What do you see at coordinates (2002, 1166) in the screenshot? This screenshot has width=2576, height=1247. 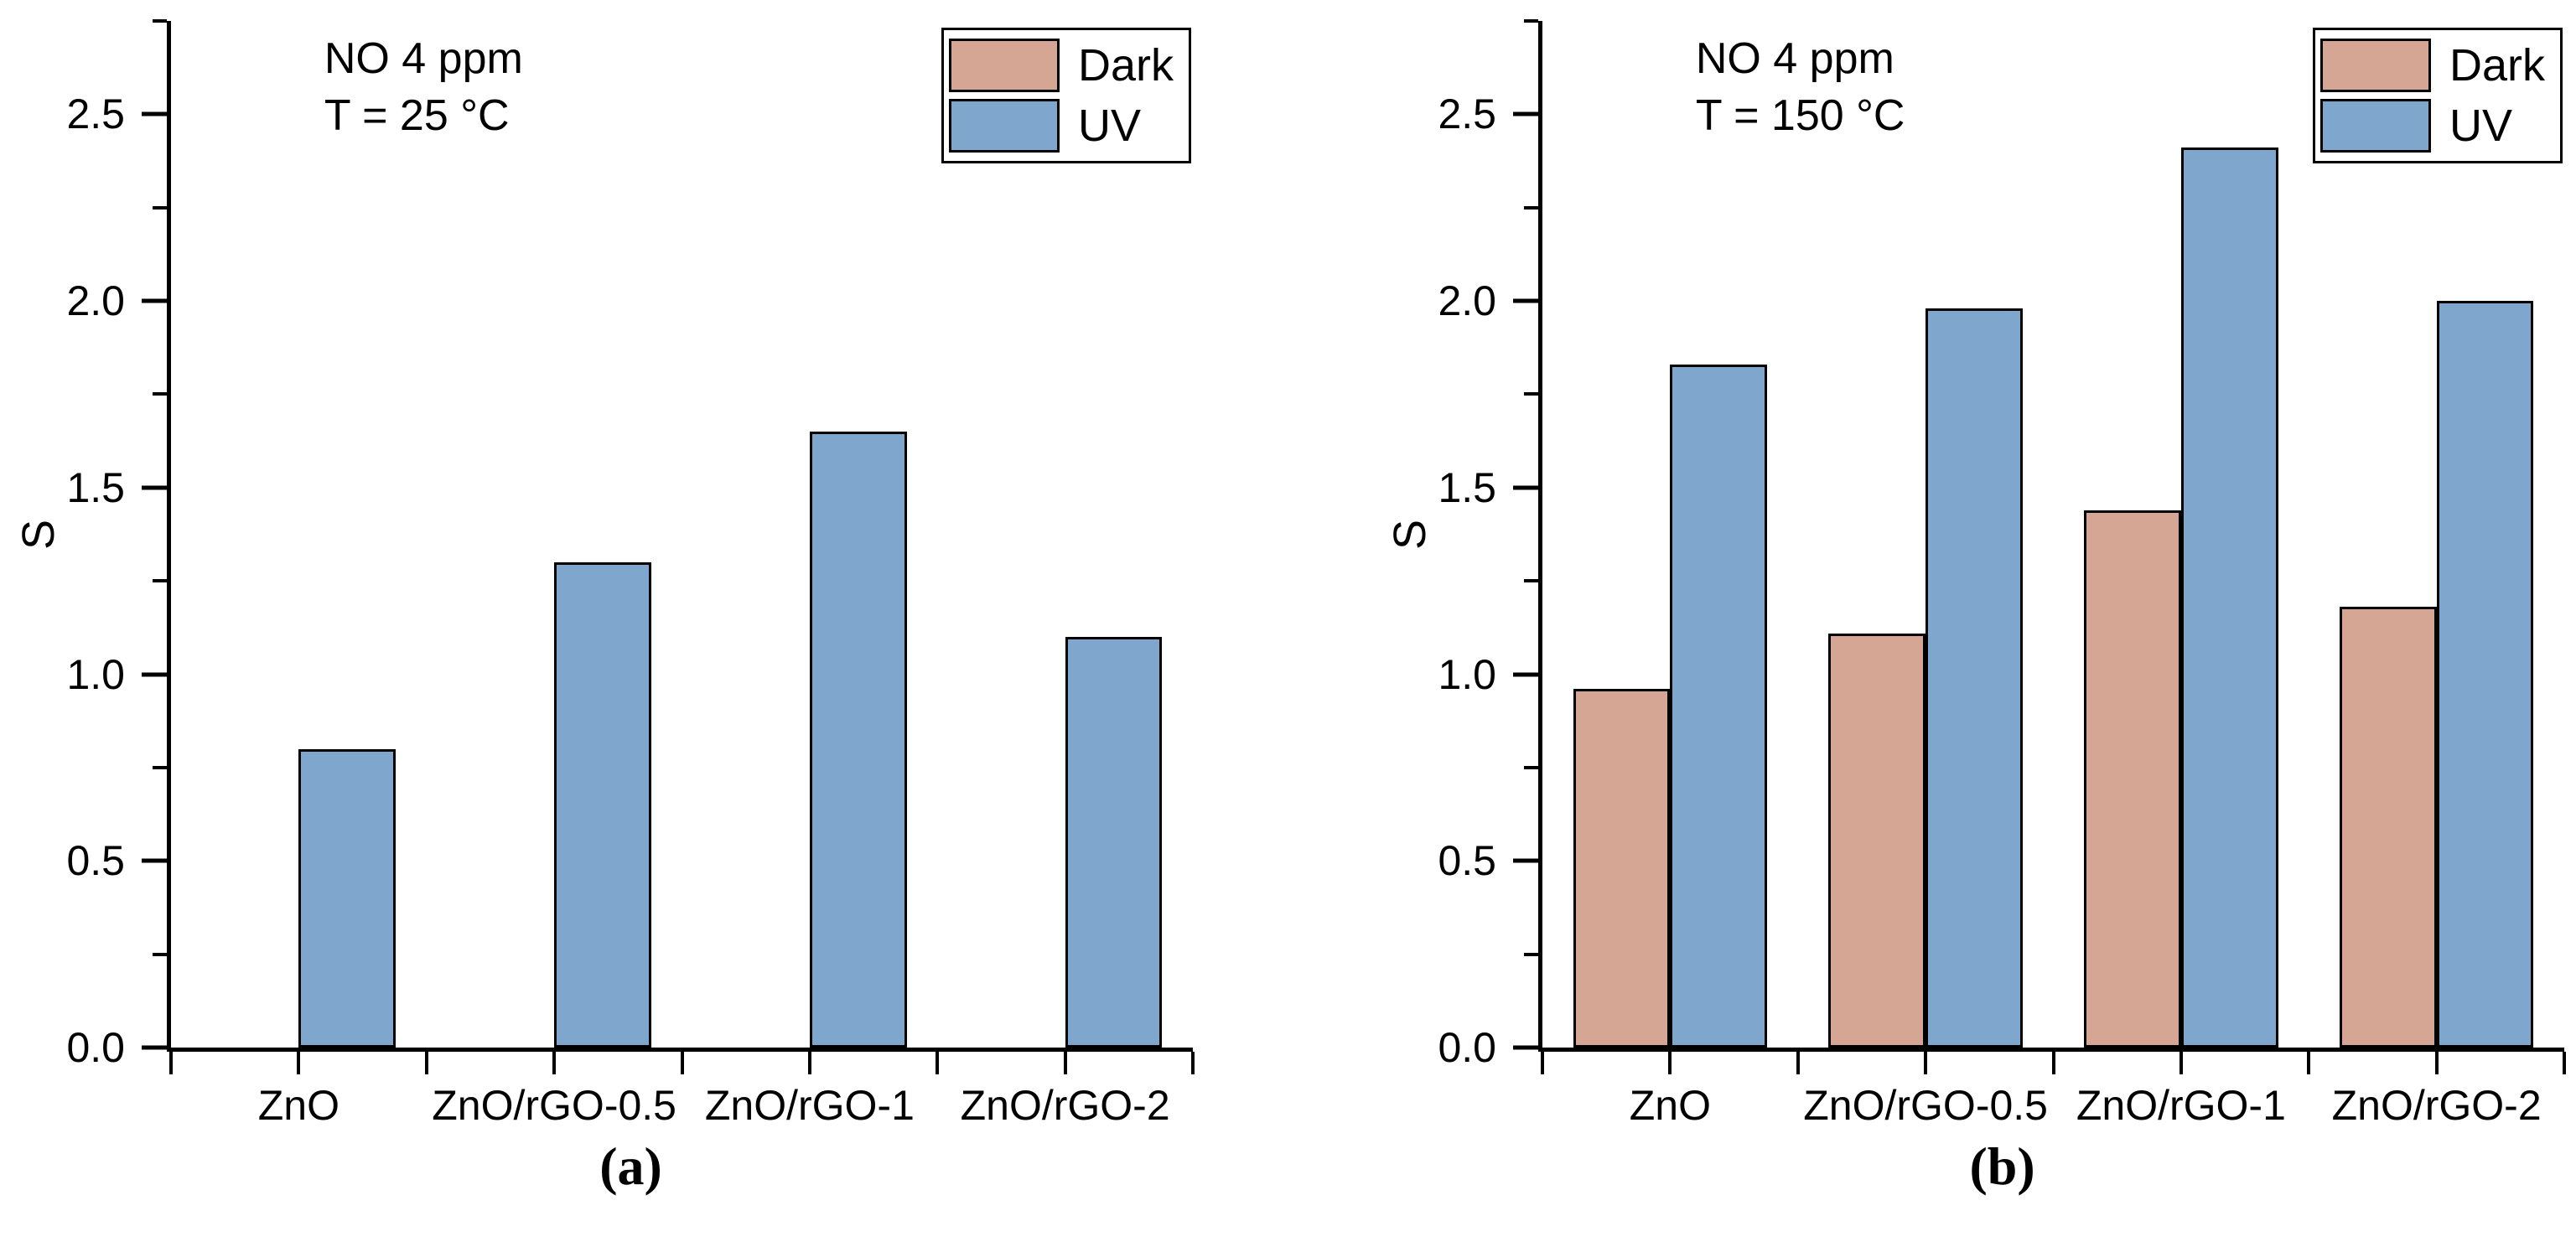 I see `panel-caption-b: (b)` at bounding box center [2002, 1166].